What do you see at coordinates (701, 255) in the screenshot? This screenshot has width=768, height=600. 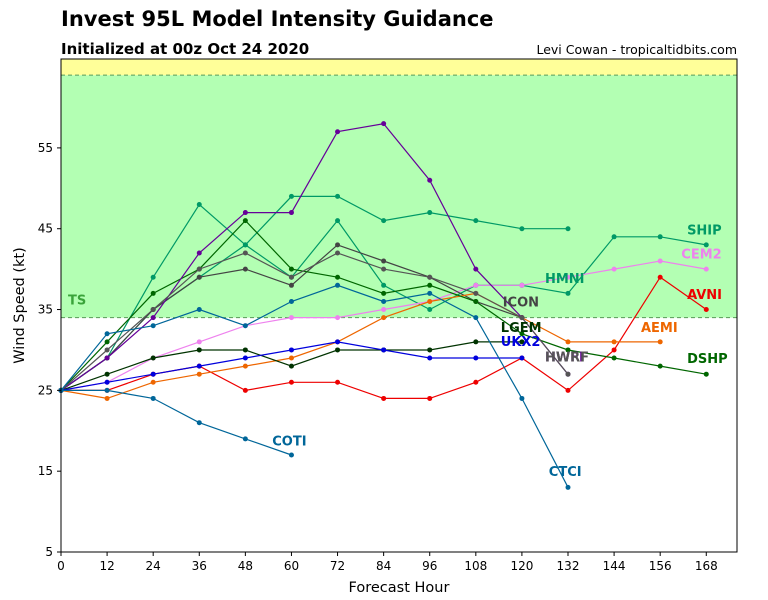 I see `series-label-cem2: CEM2` at bounding box center [701, 255].